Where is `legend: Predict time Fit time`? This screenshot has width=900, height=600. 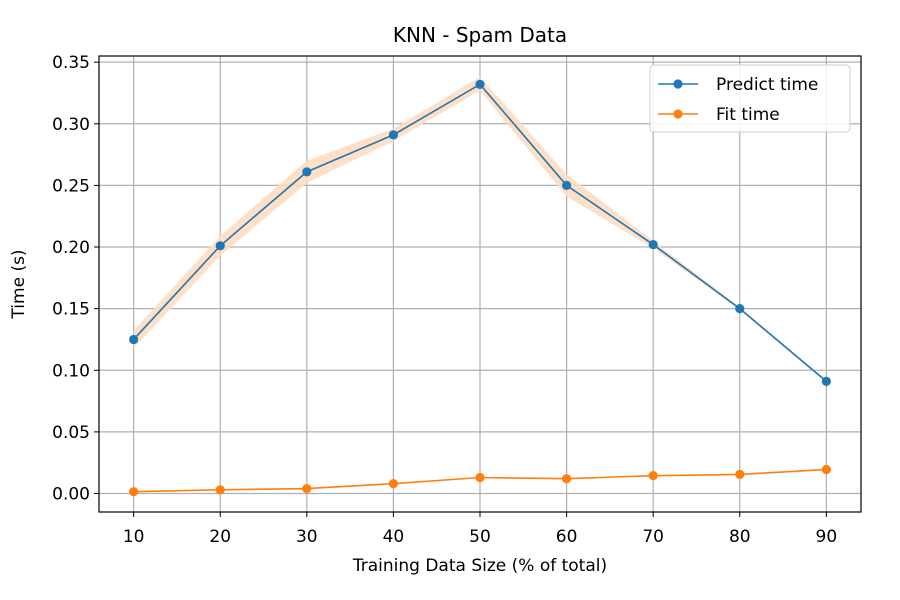 legend: Predict time Fit time is located at coordinates (750, 98).